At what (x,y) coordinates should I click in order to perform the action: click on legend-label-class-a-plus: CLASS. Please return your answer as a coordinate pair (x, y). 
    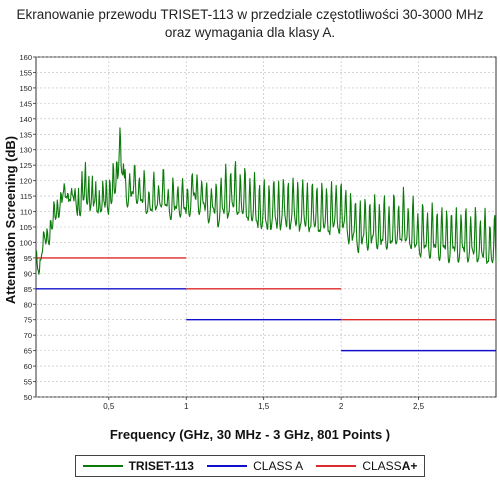
    Looking at the image, I should click on (382, 466).